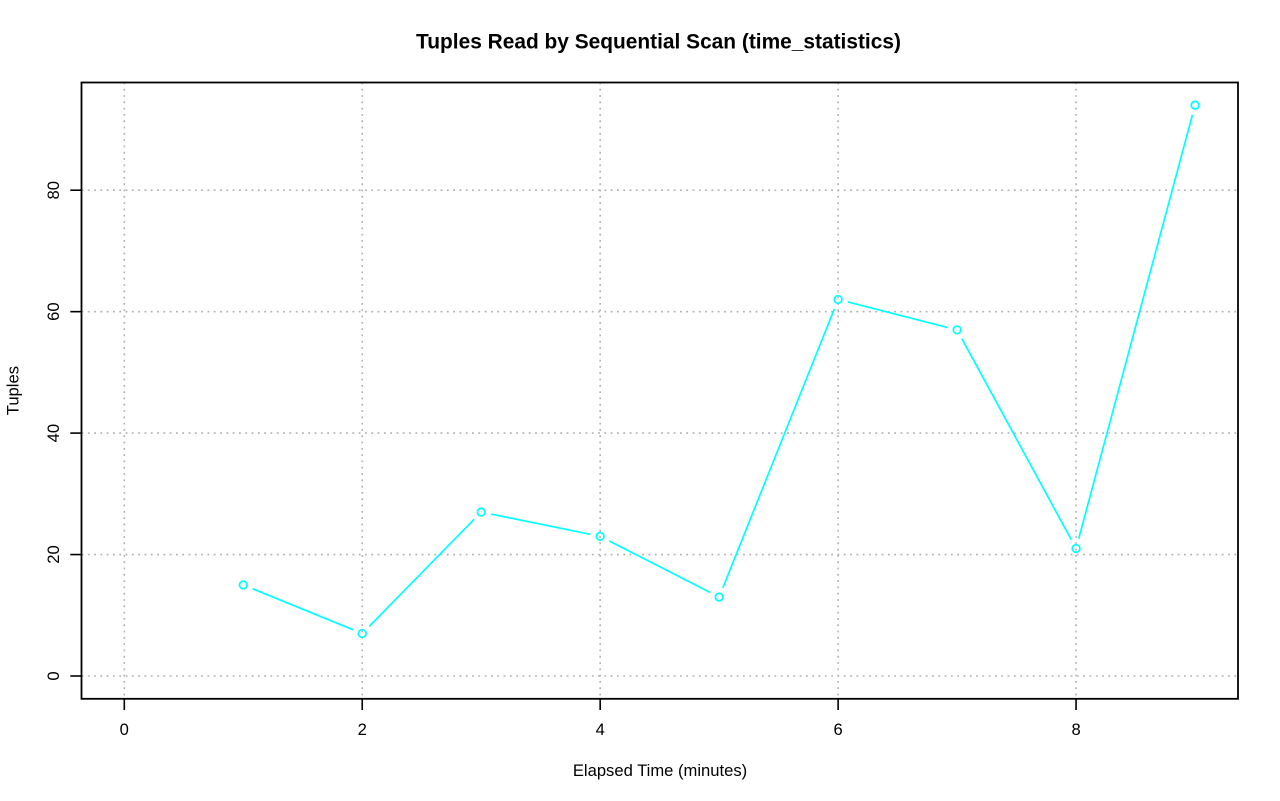 The width and height of the screenshot is (1280, 801). I want to click on svg-text: 4, so click(600, 729).